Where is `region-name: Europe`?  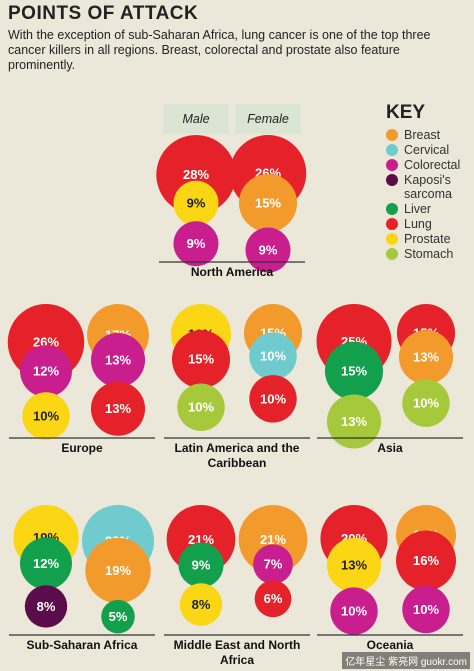
region-name: Europe is located at coordinates (82, 448).